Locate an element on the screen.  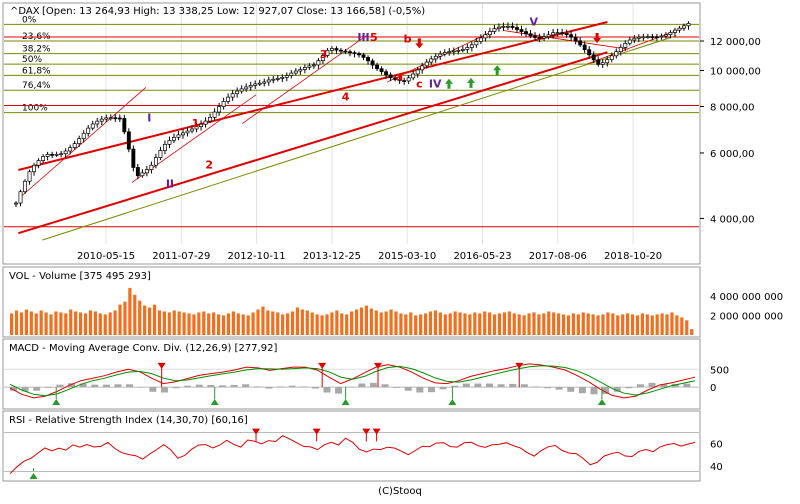
sell-arrow-icon is located at coordinates (597, 38).